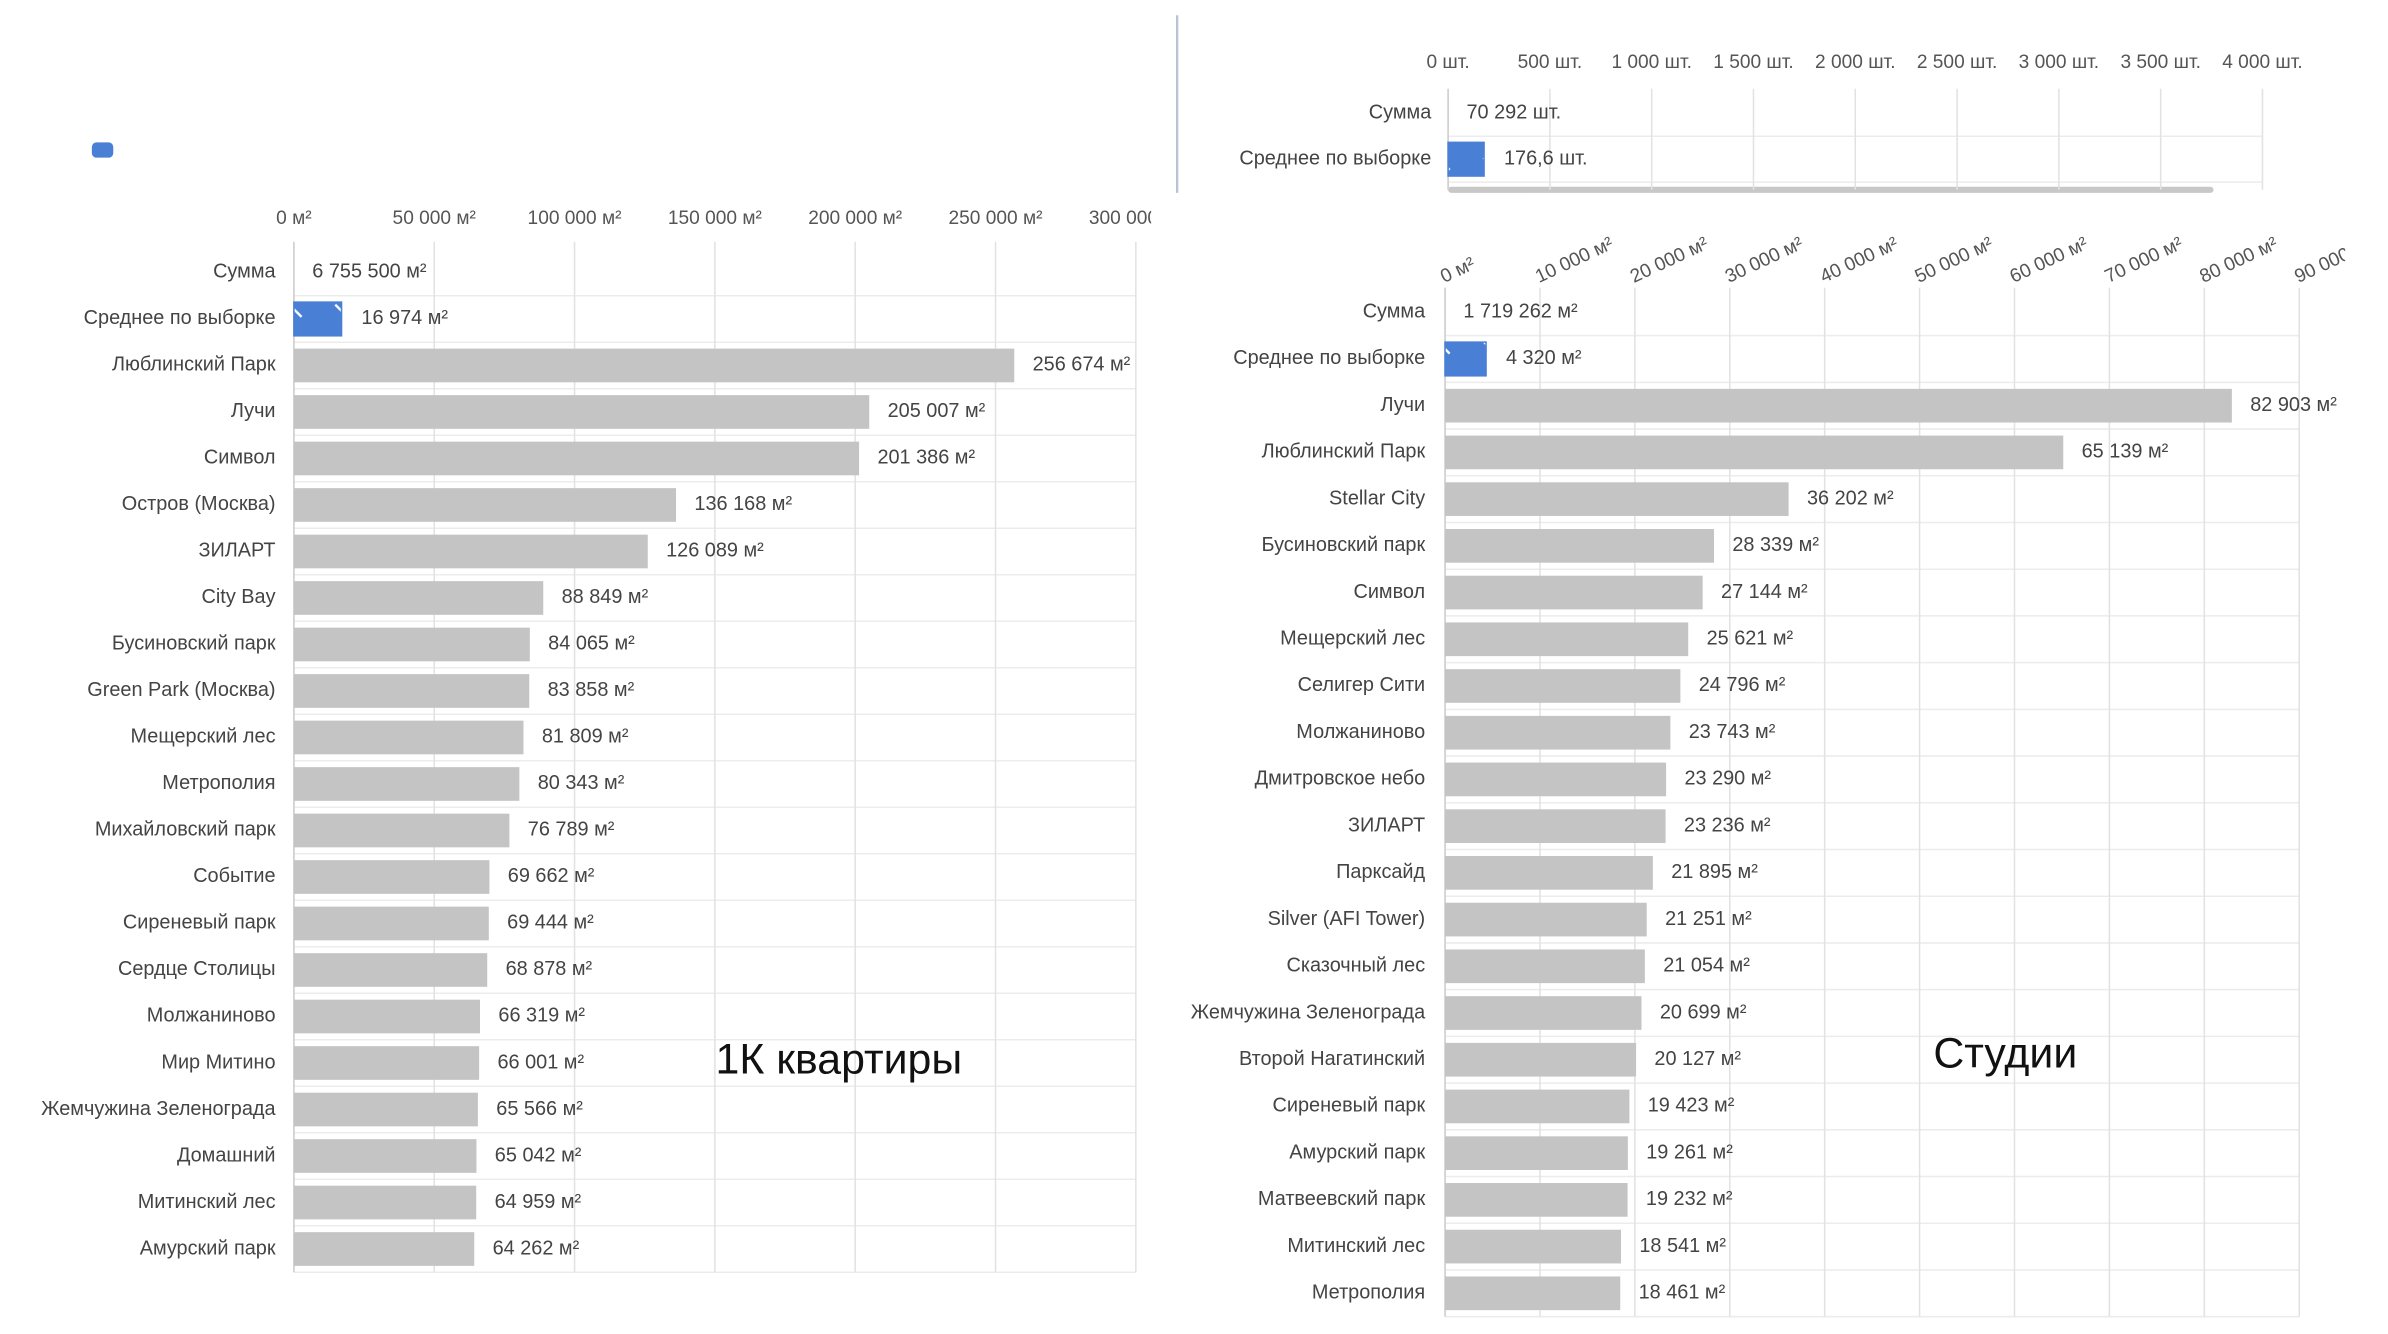 The width and height of the screenshot is (2388, 1334). I want to click on value-label: 64 959 м², so click(538, 1202).